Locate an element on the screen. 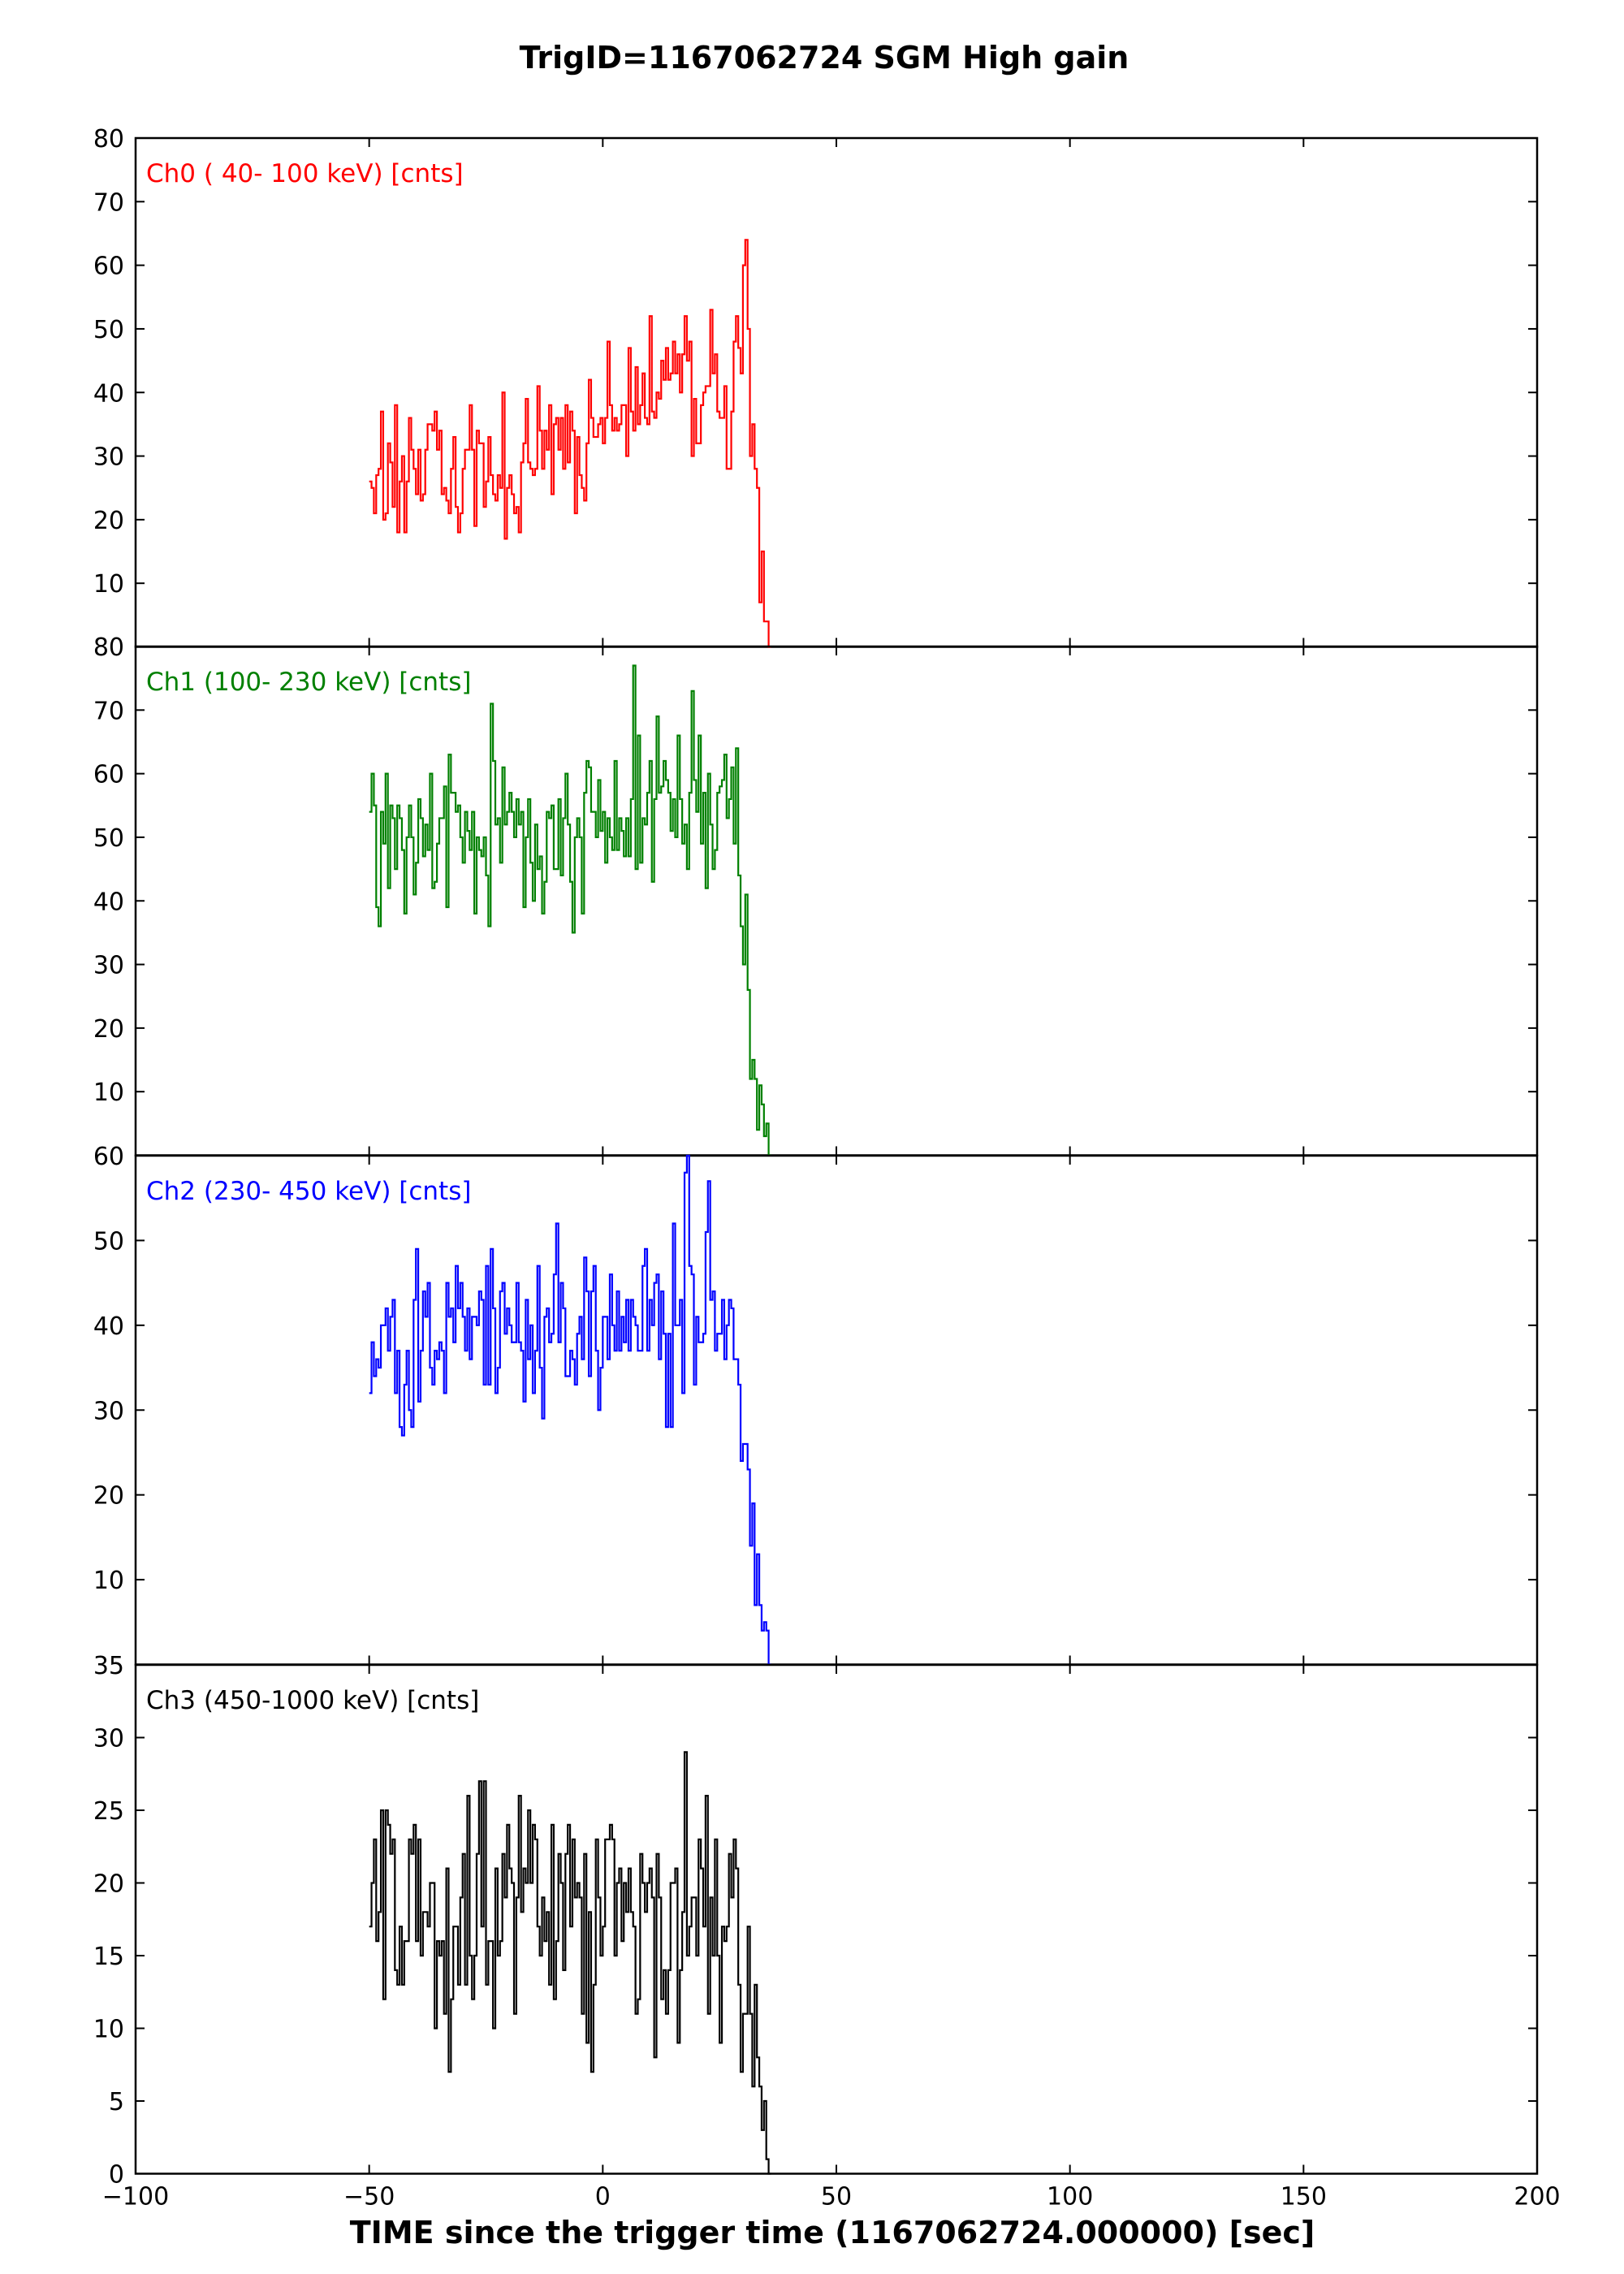 The image size is (1624, 2274). panel-label-0: Ch0 ( 40- 100 keV) [cnts] is located at coordinates (305, 173).